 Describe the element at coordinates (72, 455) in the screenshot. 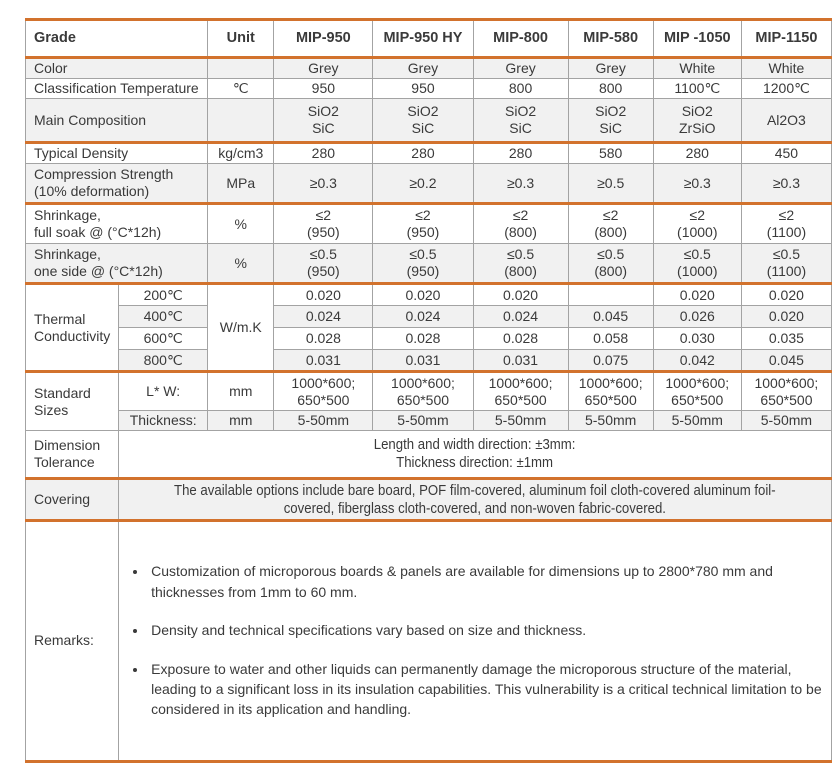

I see `row-dimension-tolerance-label: Dimension Tolerance` at that location.